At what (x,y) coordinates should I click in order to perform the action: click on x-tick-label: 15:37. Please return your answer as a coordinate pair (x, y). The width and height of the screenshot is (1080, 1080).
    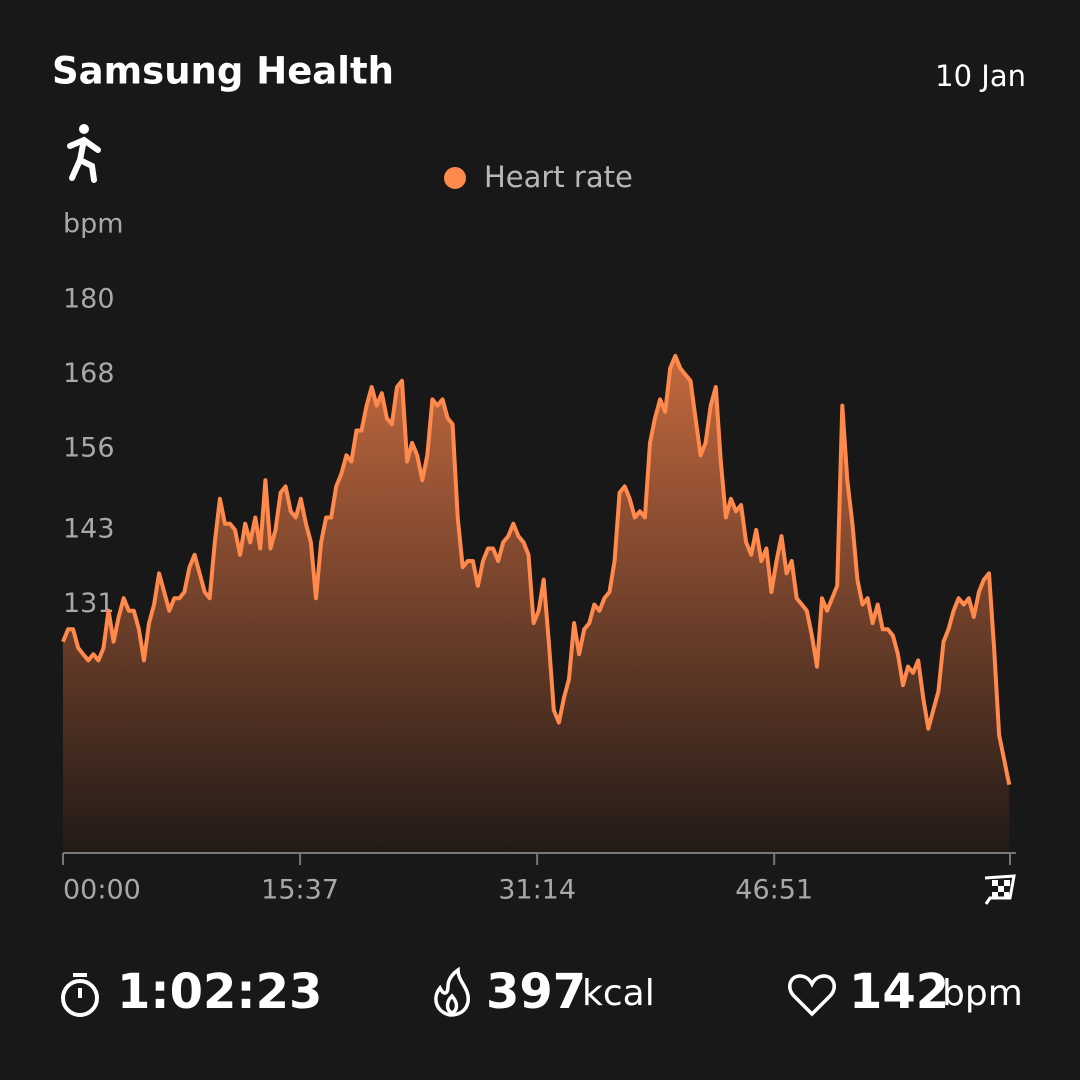
    Looking at the image, I should click on (300, 890).